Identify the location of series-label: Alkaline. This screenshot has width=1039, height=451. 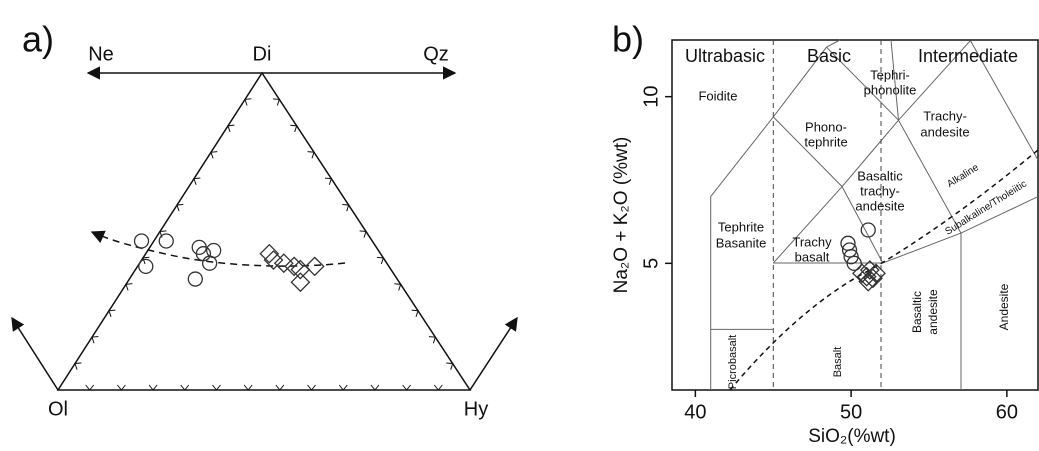
(963, 176).